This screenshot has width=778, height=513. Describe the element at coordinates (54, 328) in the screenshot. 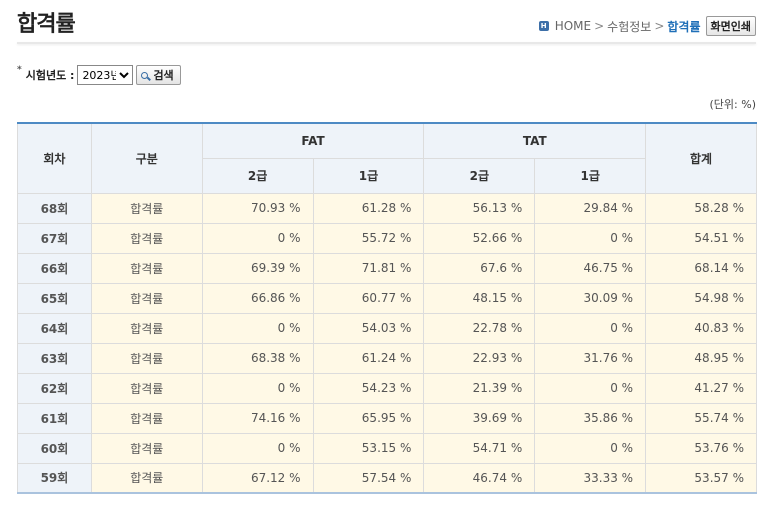

I see `round-cell: 64회` at that location.